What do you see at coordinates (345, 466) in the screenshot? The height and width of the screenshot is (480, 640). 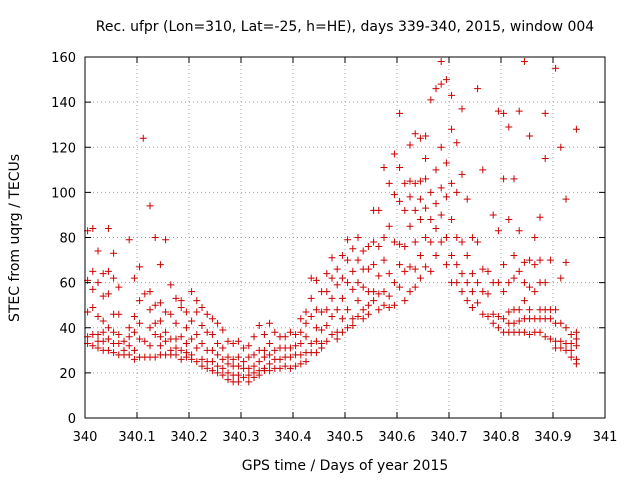 I see `x-axis-label: GPS time / Days of year 2015` at bounding box center [345, 466].